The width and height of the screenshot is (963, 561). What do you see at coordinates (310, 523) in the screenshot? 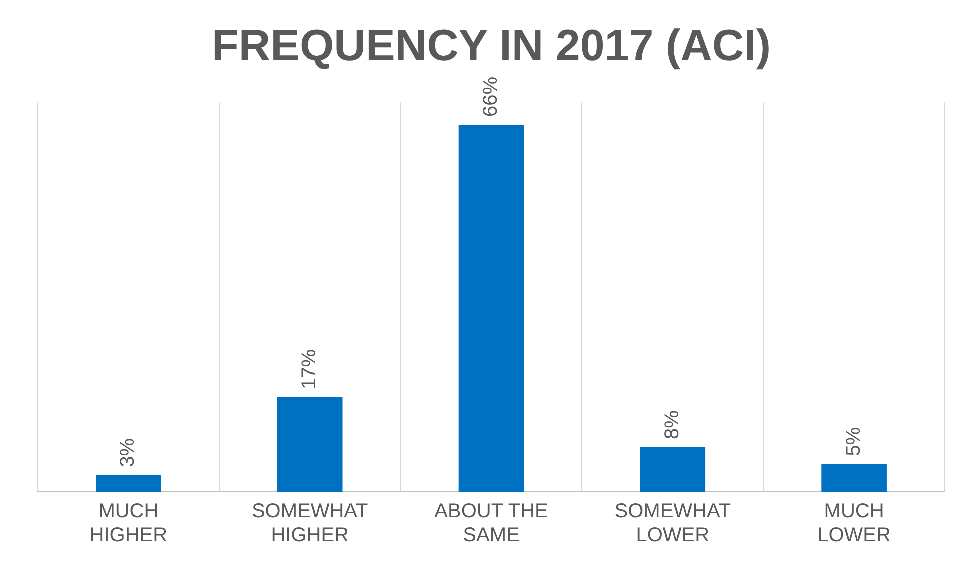
I see `x-tick-label: SOMEWHAT HIGHER` at bounding box center [310, 523].